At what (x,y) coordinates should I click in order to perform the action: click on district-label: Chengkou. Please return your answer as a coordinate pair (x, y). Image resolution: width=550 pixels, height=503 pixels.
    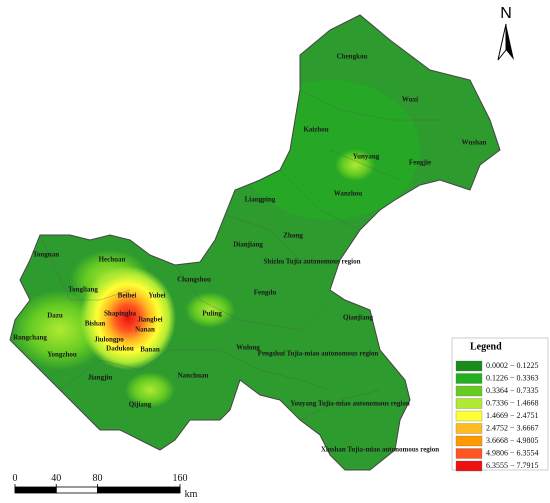
    Looking at the image, I should click on (352, 57).